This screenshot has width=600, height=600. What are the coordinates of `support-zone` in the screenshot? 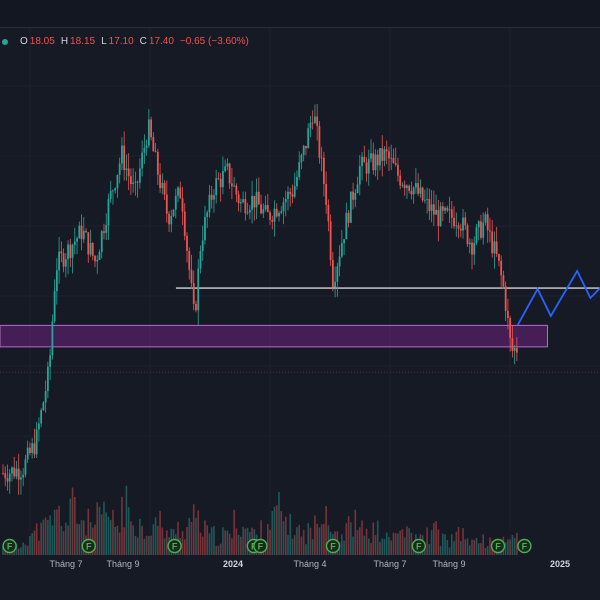 It's located at (274, 336).